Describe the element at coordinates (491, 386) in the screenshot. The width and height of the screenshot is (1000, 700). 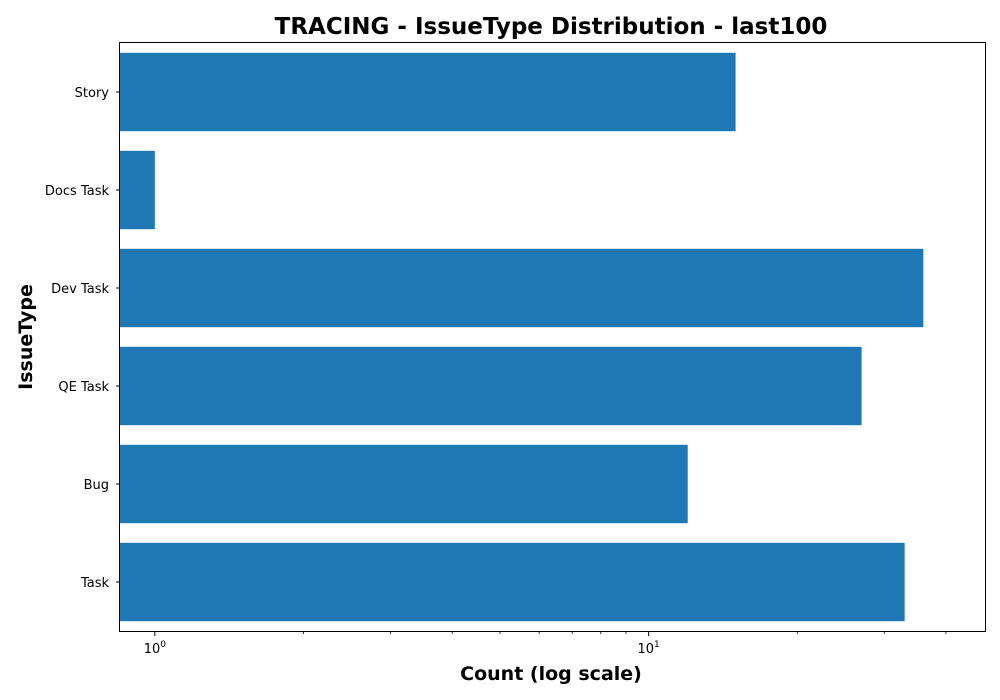
I see `bar-qe-task` at that location.